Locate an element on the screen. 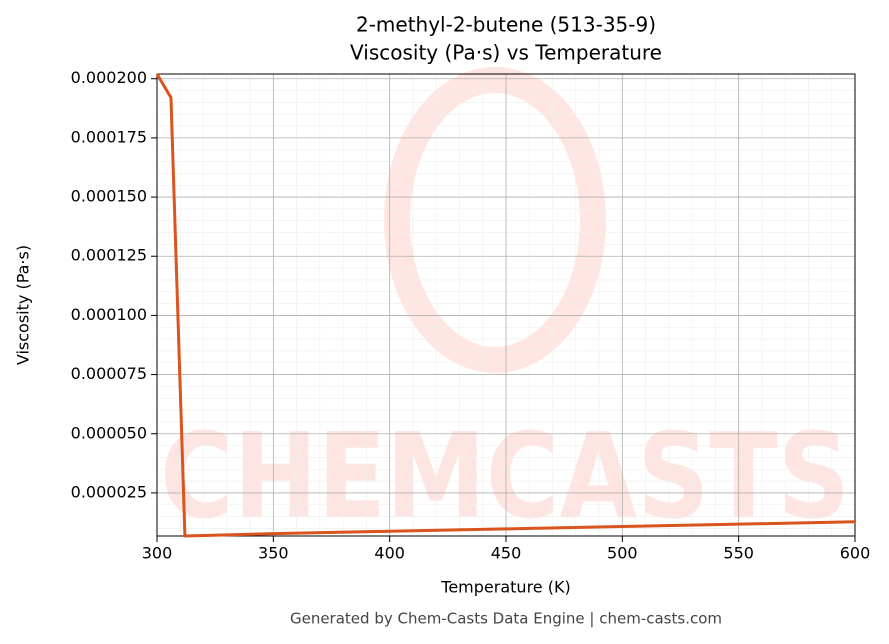 This screenshot has width=889, height=644. y-tick-label: 0.000150 is located at coordinates (109, 196).